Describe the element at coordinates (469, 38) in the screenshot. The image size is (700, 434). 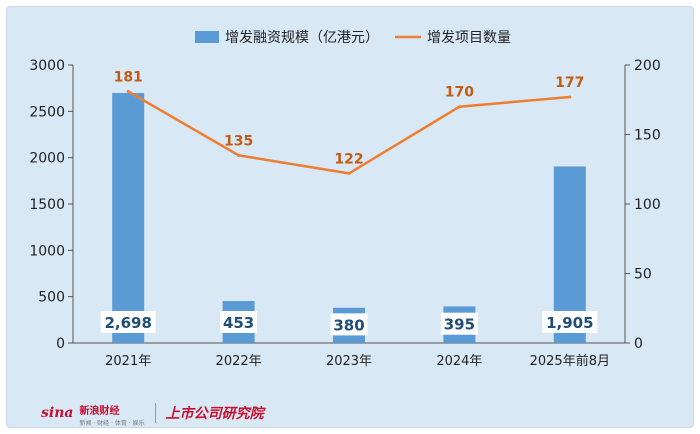
I see `legend-line-label: 增发项目数量` at that location.